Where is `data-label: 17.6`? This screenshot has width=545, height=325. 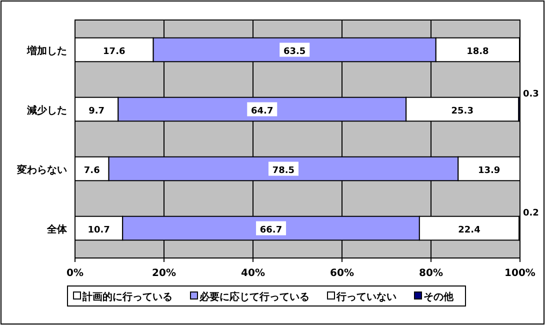
data-label: 17.6 is located at coordinates (114, 51).